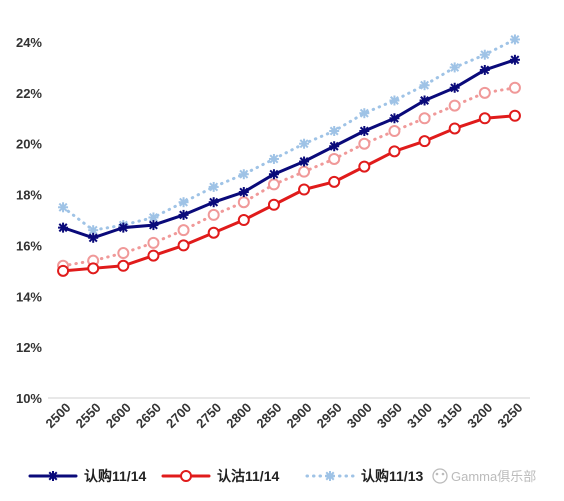  Describe the element at coordinates (329, 415) in the screenshot. I see `x-tick-label: 2950` at that location.